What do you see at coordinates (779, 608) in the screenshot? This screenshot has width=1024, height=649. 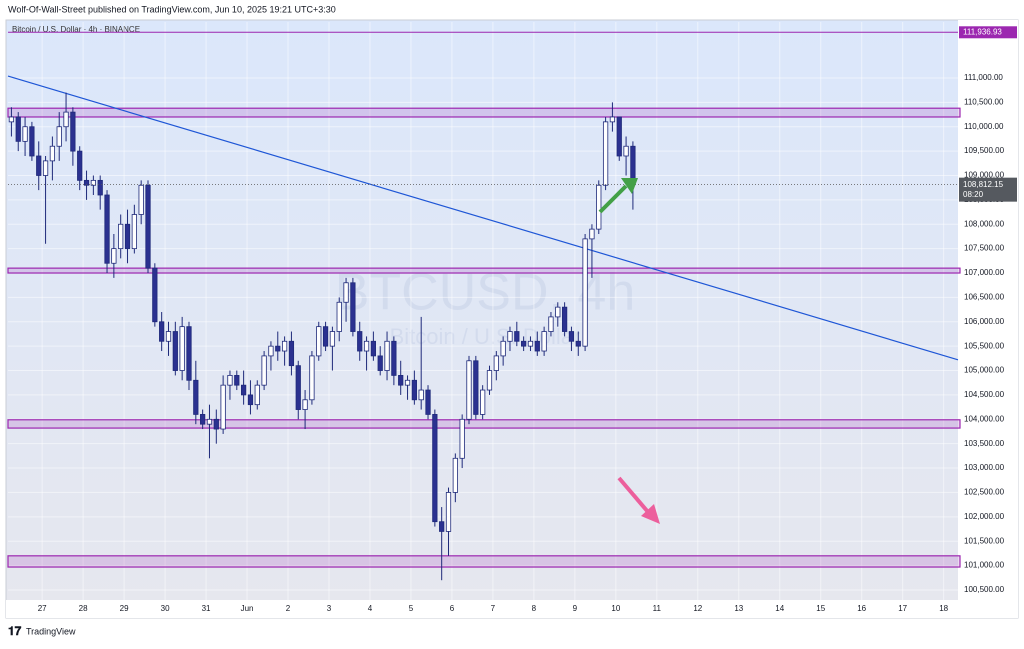 I see `x-tick-label: 14` at bounding box center [779, 608].